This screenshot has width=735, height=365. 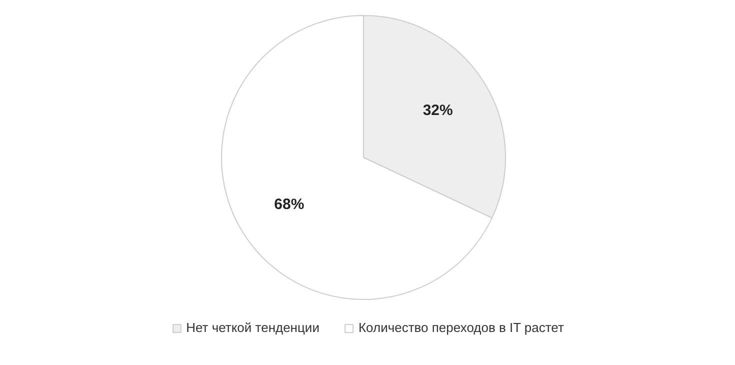 What do you see at coordinates (289, 205) in the screenshot?
I see `data-label: 68%` at bounding box center [289, 205].